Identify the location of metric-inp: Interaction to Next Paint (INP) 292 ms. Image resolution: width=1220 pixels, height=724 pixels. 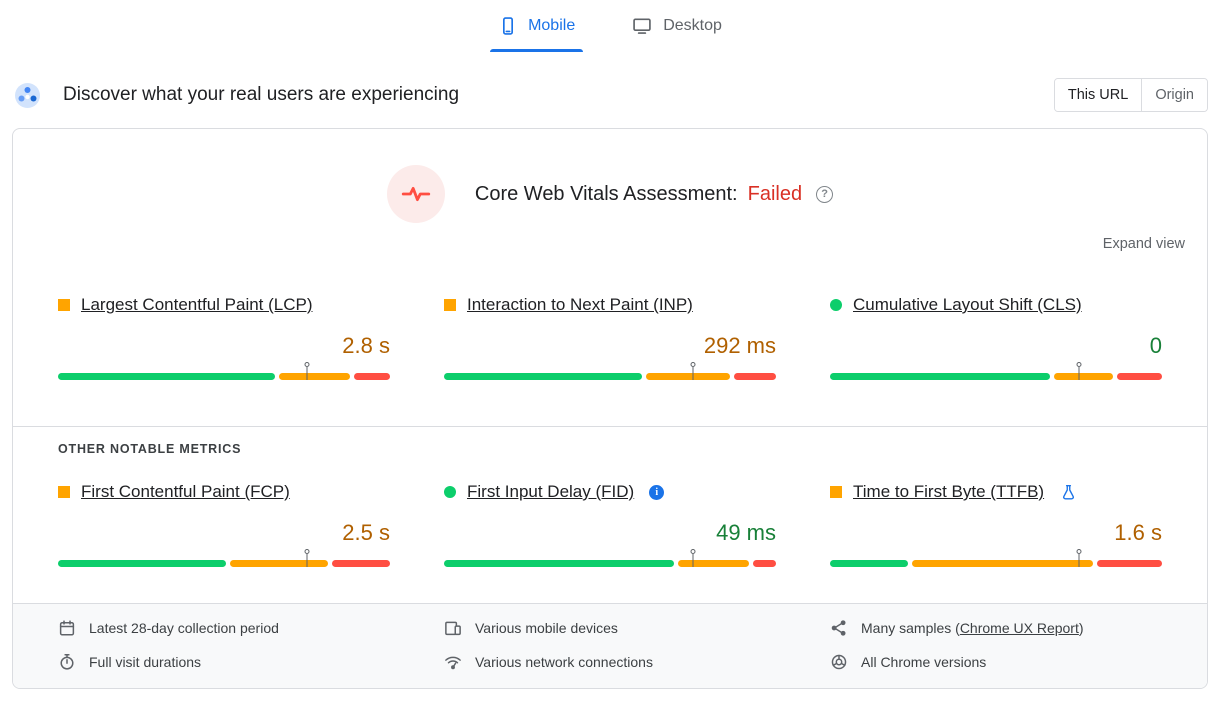
(610, 337).